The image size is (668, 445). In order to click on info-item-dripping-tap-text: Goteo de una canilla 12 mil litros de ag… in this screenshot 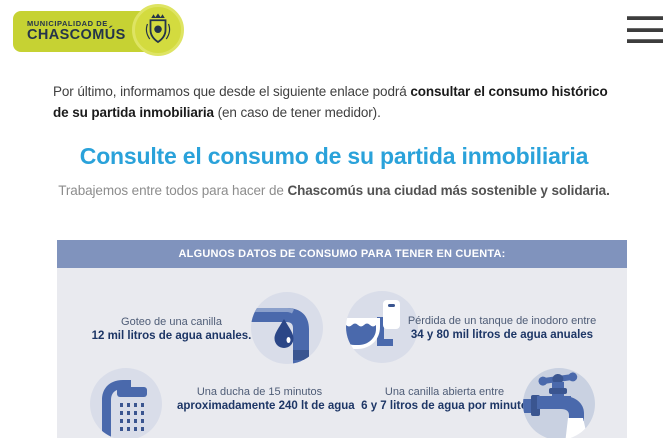, I will do `click(171, 330)`.